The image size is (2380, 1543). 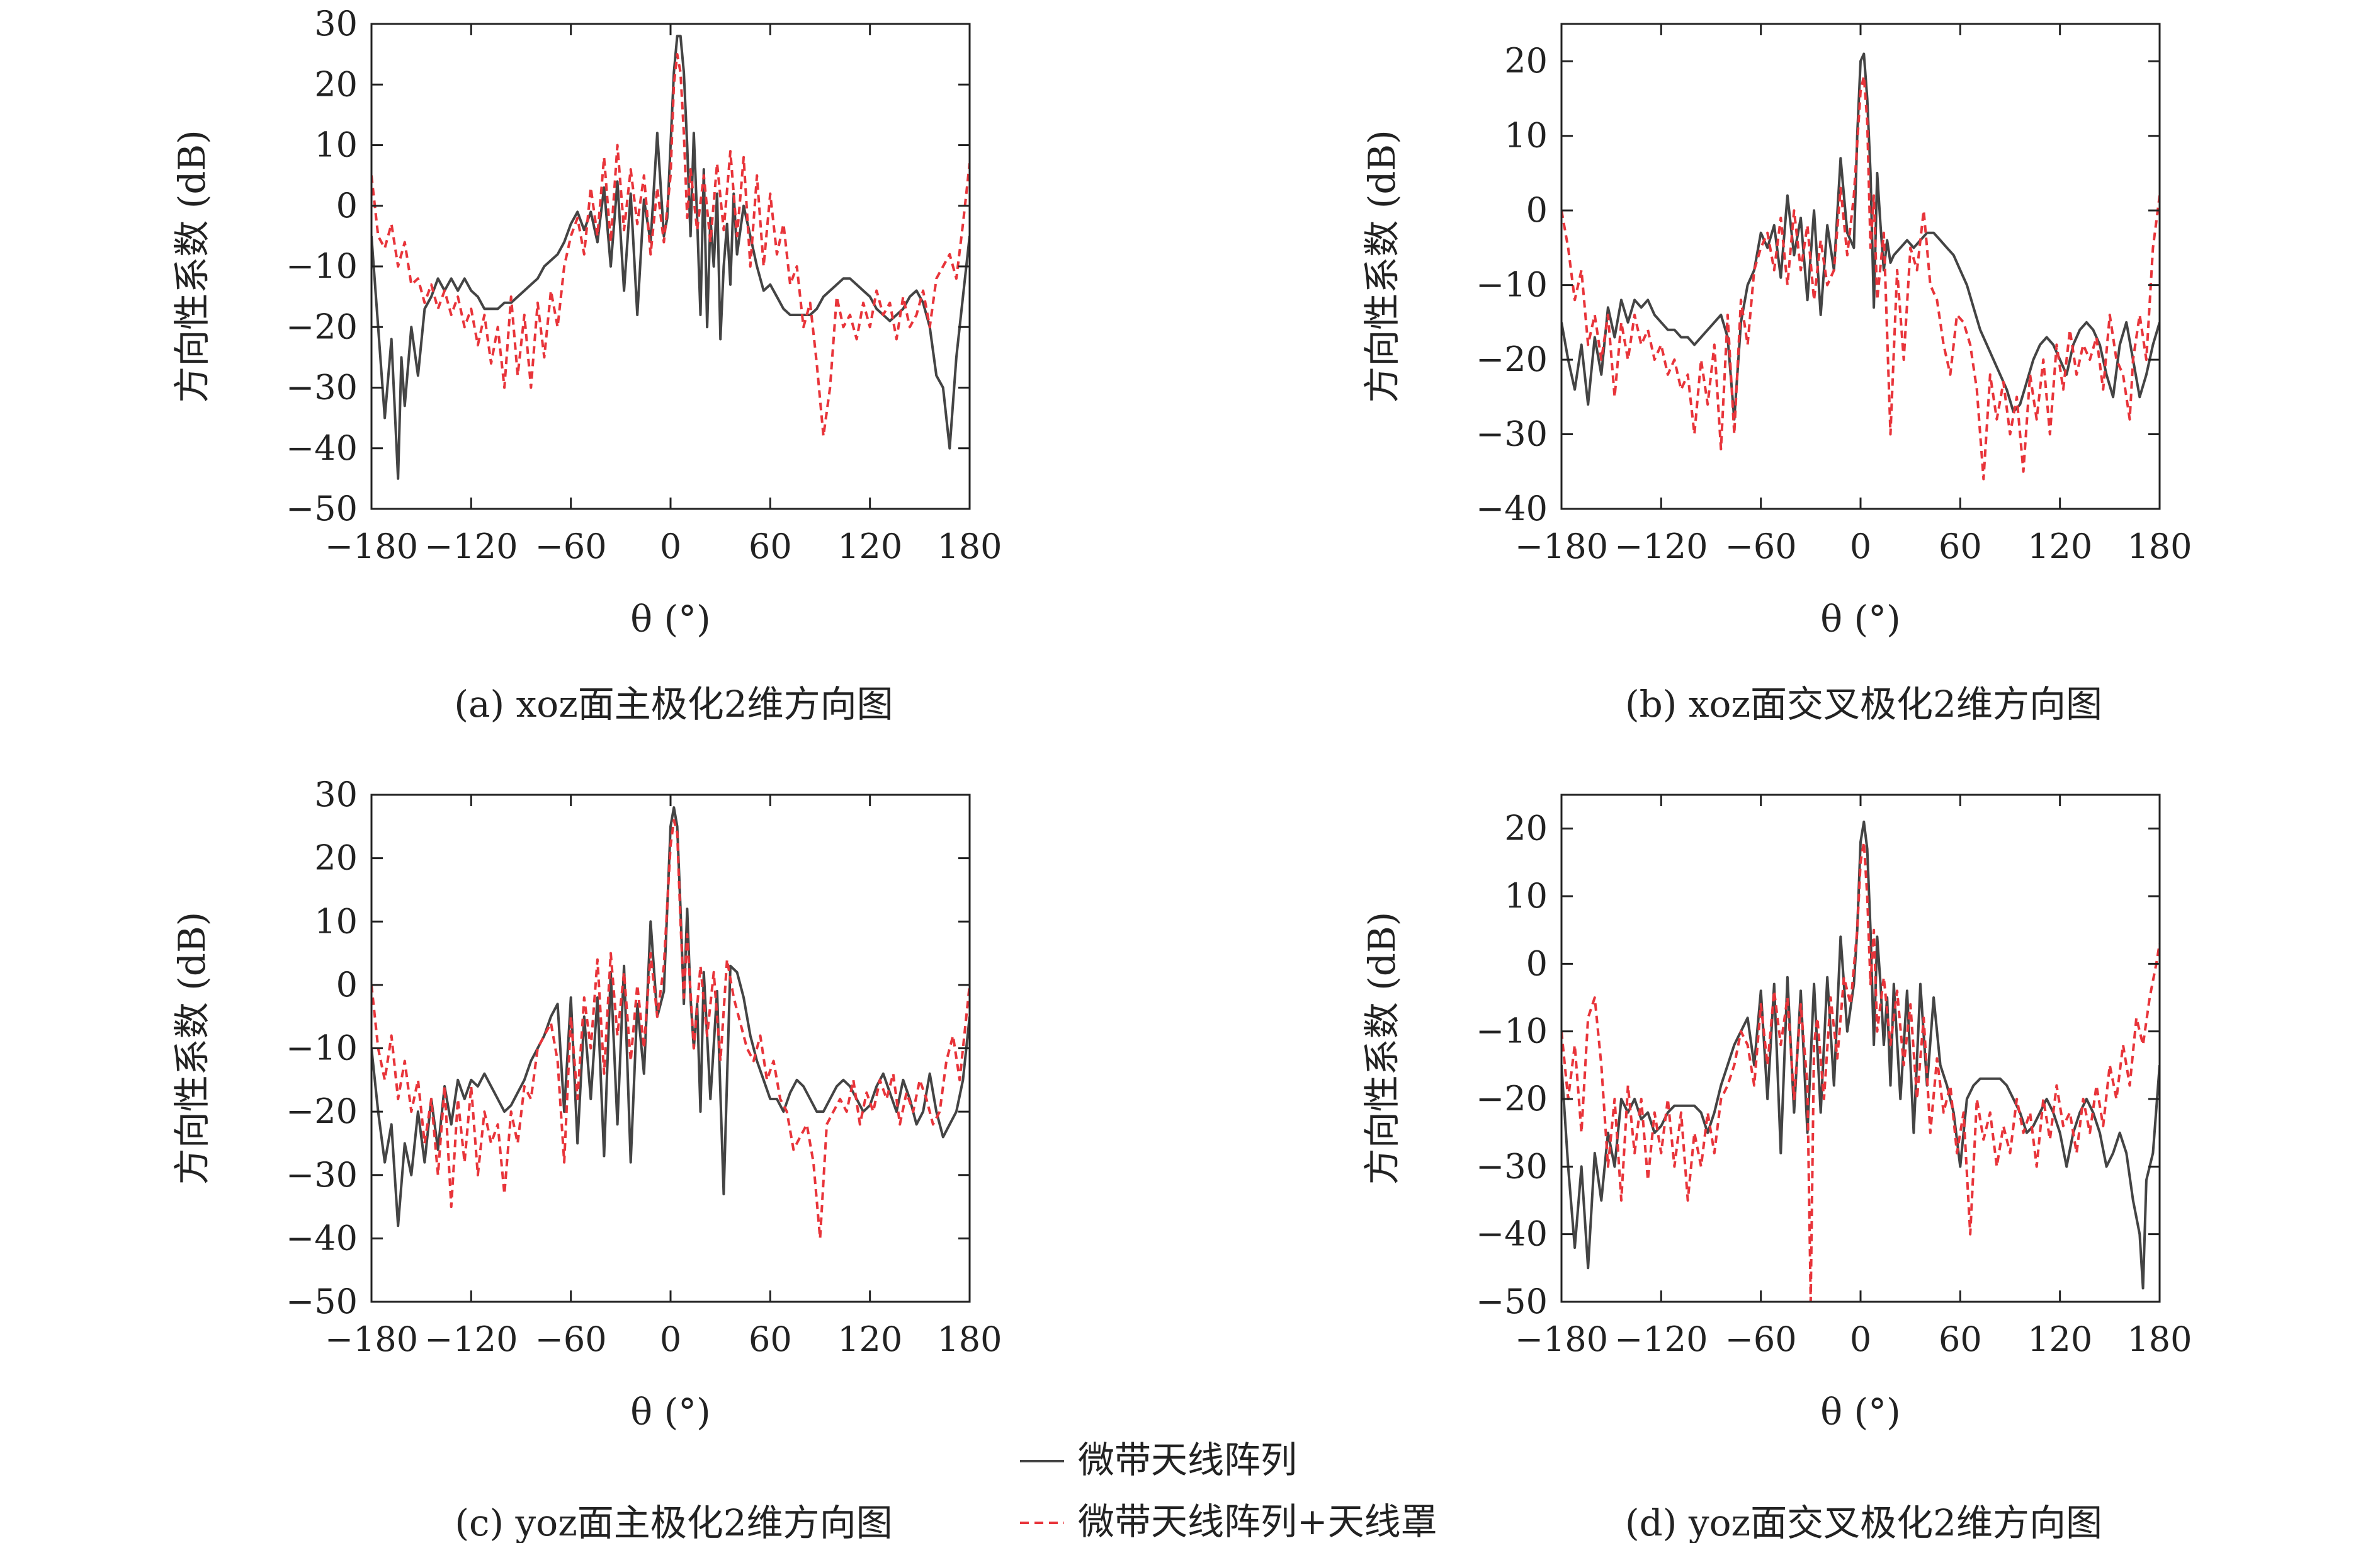 I want to click on panel-caption: (d) yoz面交叉极化2维方向图, so click(x=1863, y=1522).